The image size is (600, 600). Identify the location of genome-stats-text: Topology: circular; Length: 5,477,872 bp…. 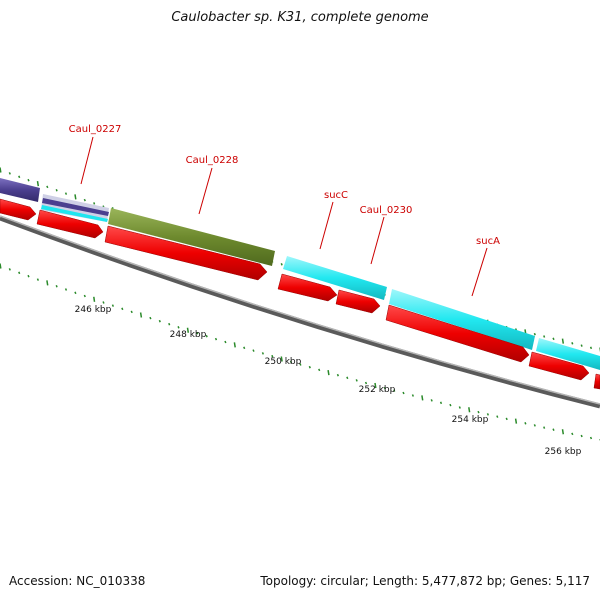
(425, 581).